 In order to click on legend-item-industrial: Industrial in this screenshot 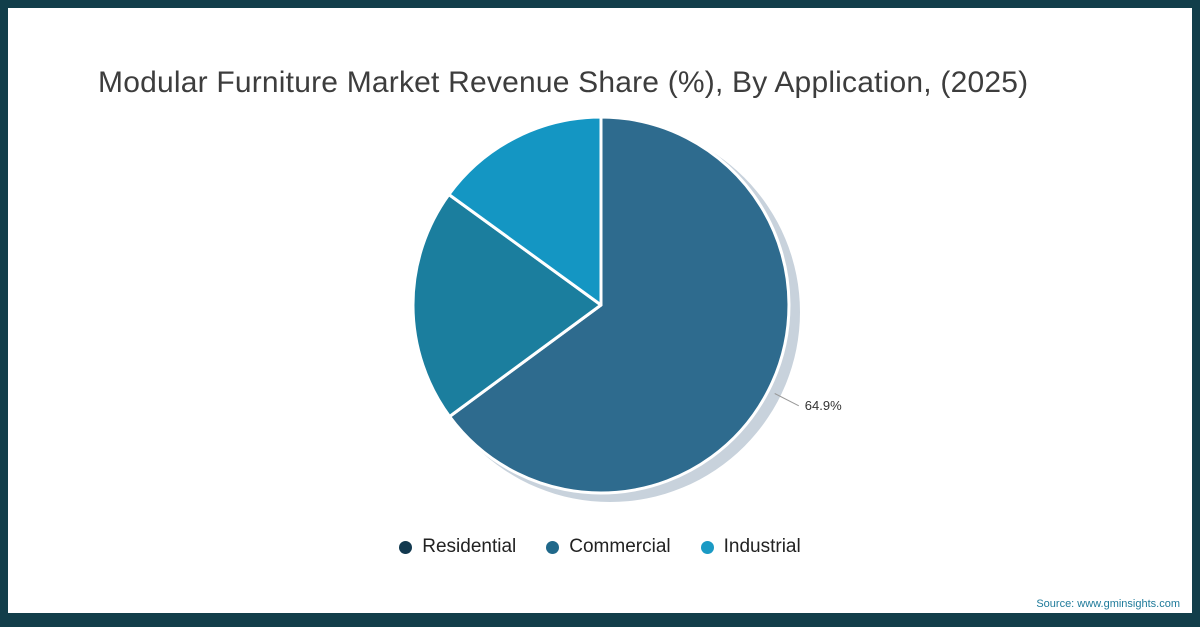, I will do `click(750, 547)`.